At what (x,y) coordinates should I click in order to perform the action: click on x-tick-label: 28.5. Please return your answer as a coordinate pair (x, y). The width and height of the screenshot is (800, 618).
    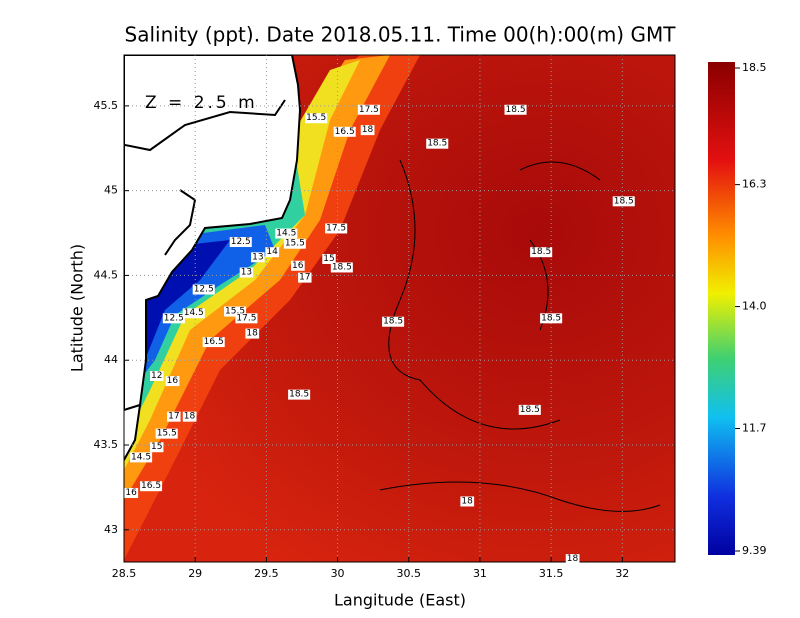
    Looking at the image, I should click on (124, 573).